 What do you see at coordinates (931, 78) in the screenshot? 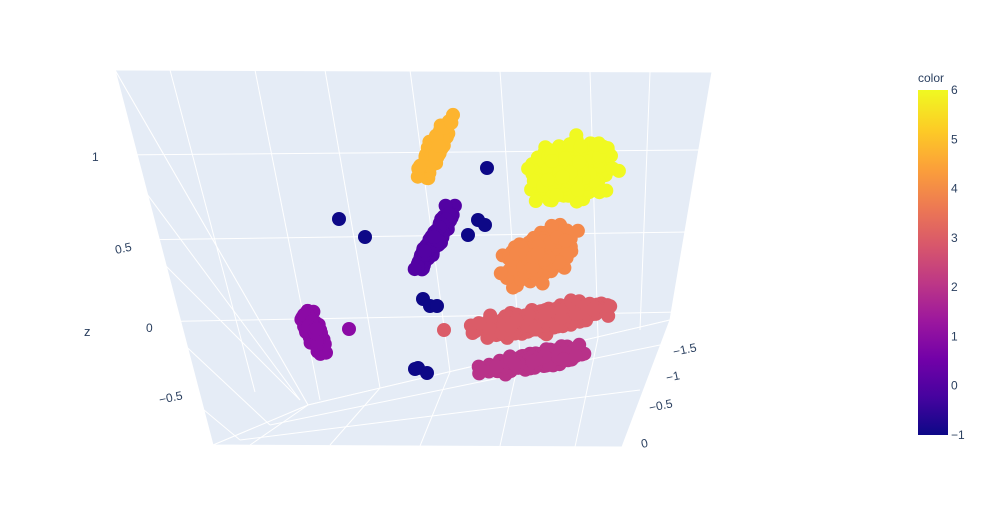
I see `colorbar-title: color` at bounding box center [931, 78].